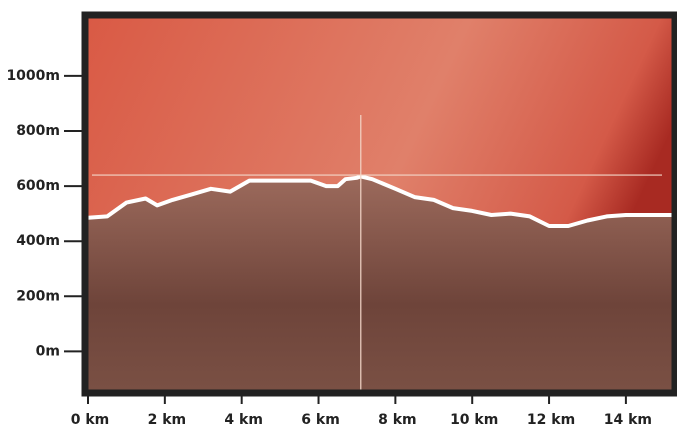  Describe the element at coordinates (397, 420) in the screenshot. I see `x-tick-label: 8 km` at that location.